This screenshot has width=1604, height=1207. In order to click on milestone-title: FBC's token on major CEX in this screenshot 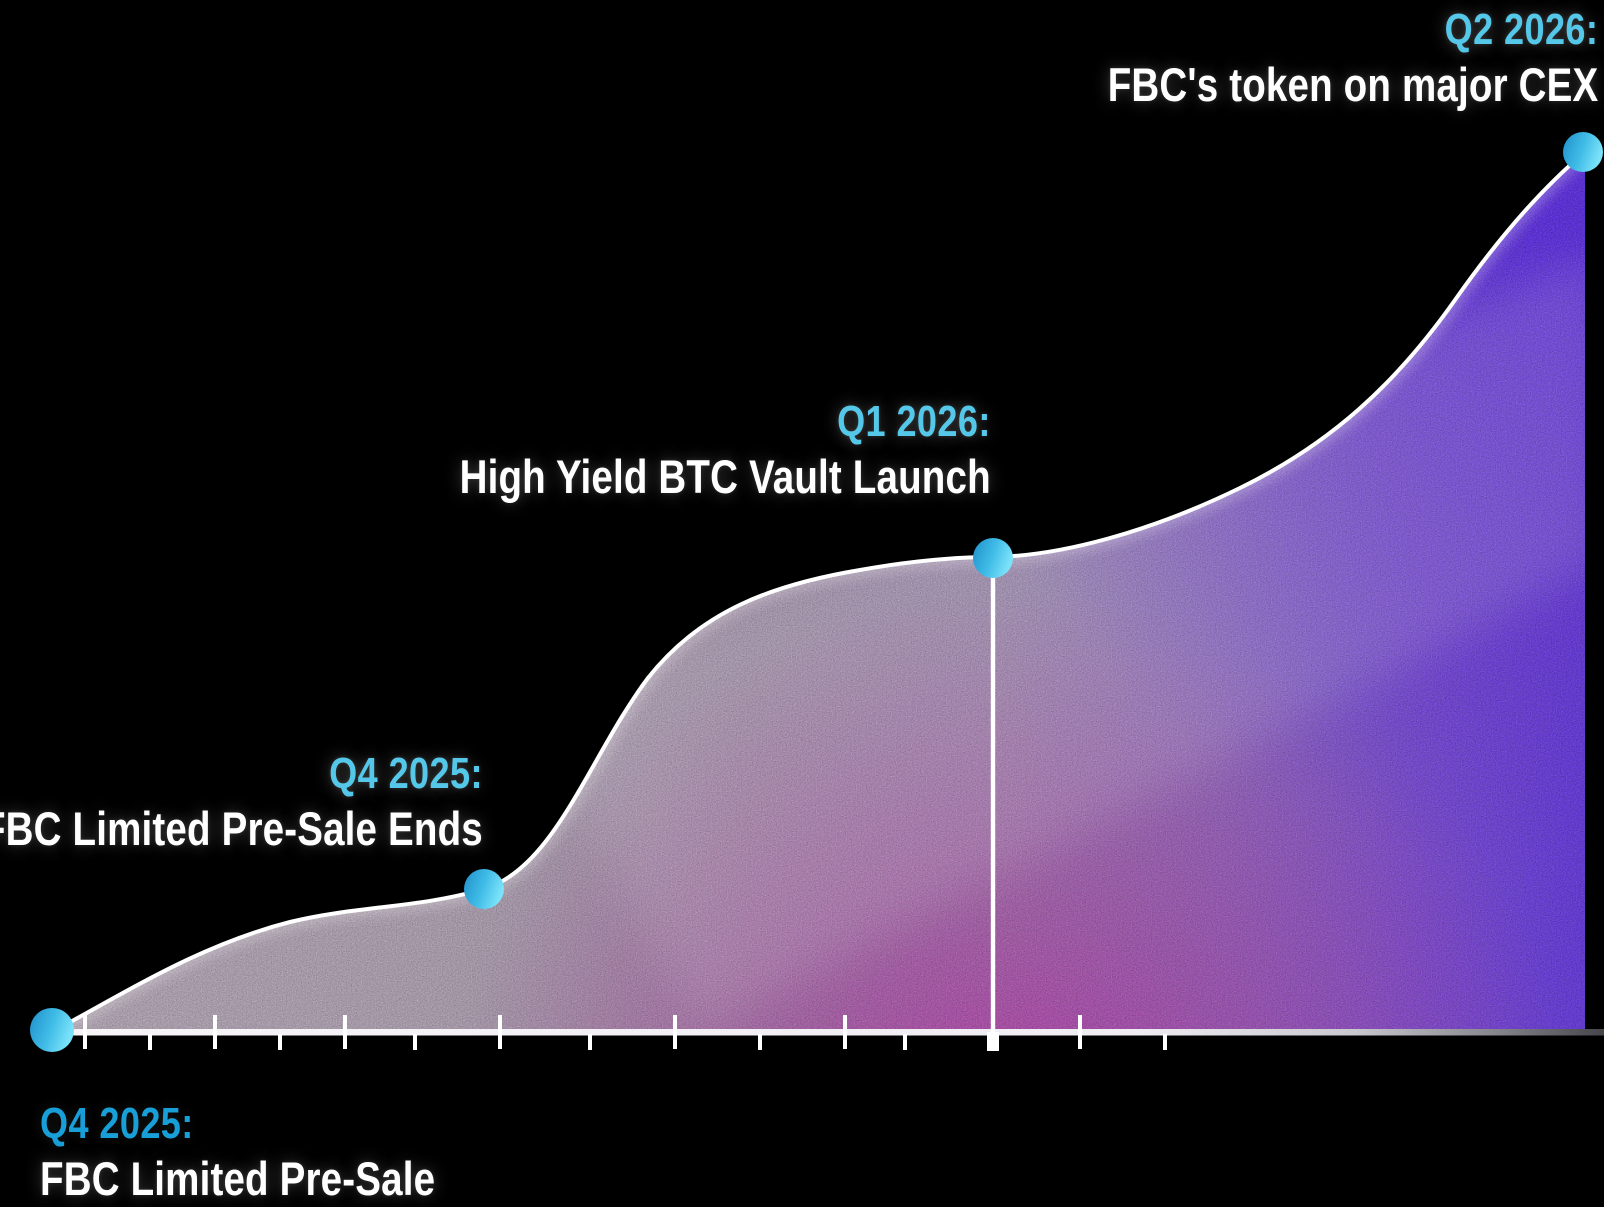, I will do `click(1352, 84)`.